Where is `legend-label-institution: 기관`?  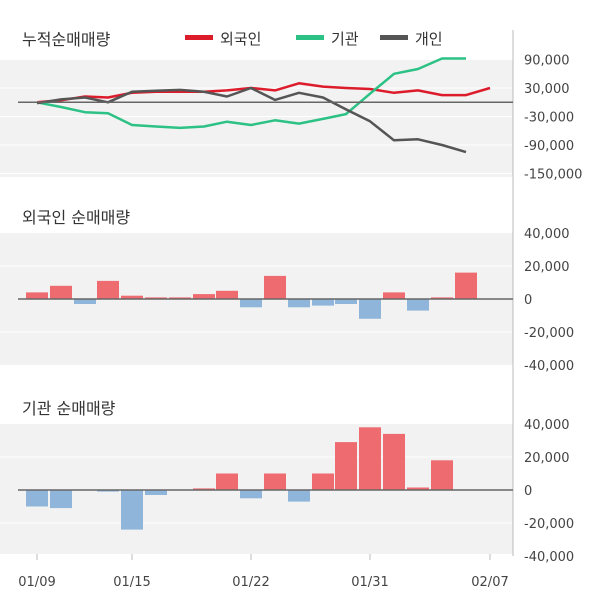
legend-label-institution: 기관 is located at coordinates (345, 39).